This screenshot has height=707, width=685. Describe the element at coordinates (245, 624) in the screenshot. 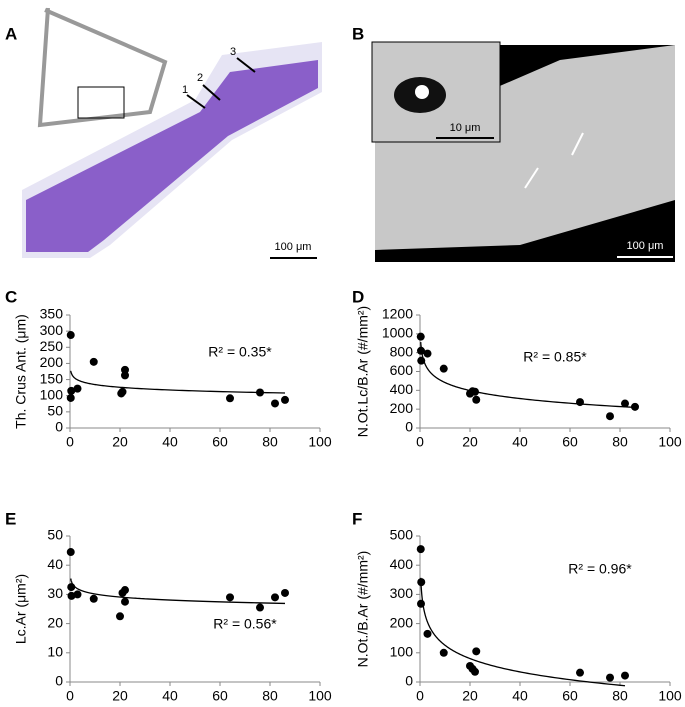

I see `annotation: R² = 0.56*` at that location.